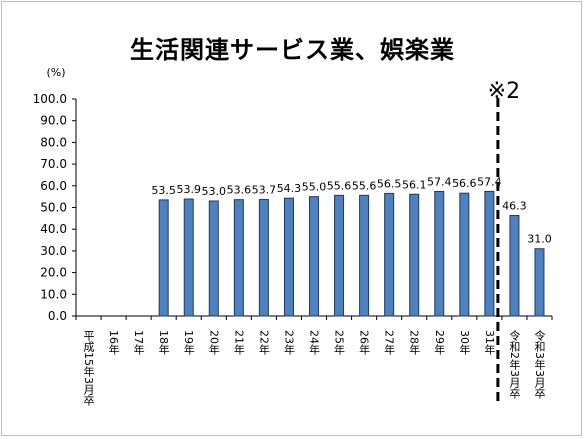 This screenshot has width=585, height=439. What do you see at coordinates (514, 364) in the screenshot?
I see `x-category-label: 令和2年3月卒` at bounding box center [514, 364].